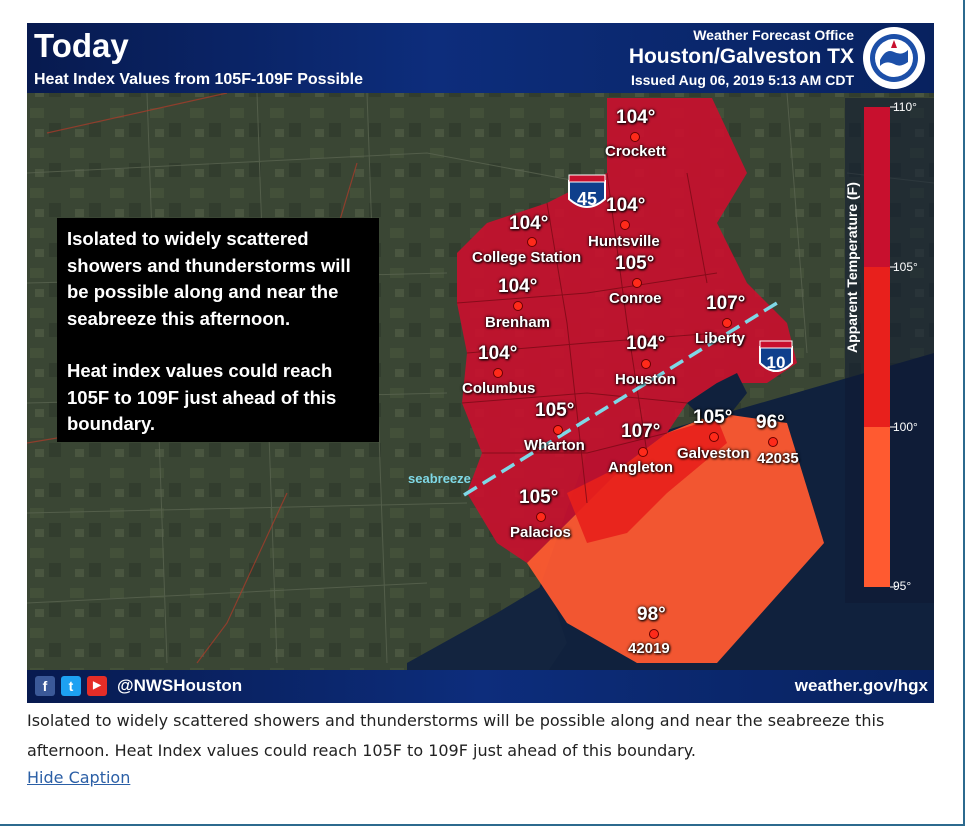 The height and width of the screenshot is (828, 968). I want to click on location-value: 96°, so click(770, 422).